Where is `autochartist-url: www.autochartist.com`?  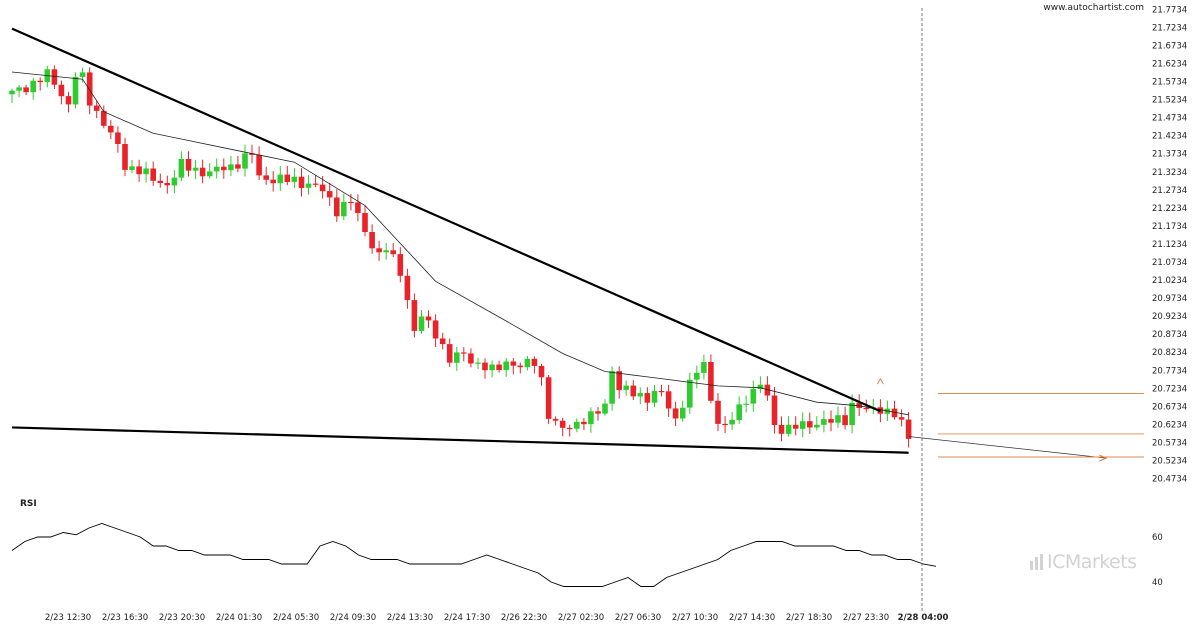
autochartist-url: www.autochartist.com is located at coordinates (1093, 8).